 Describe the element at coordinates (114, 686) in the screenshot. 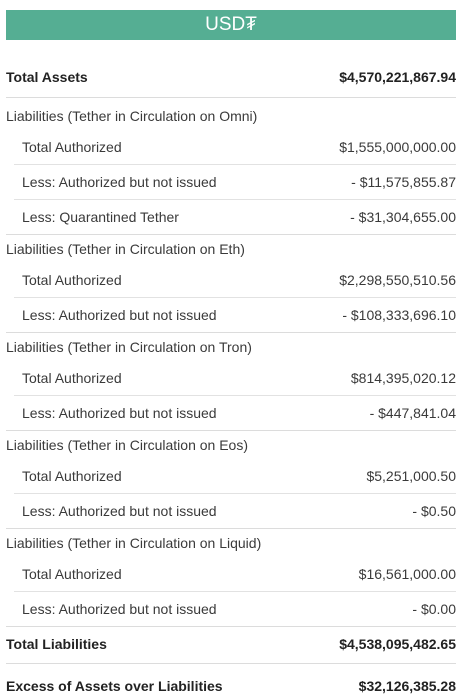

I see `excess-label: Excess of Assets over Liabilities` at that location.